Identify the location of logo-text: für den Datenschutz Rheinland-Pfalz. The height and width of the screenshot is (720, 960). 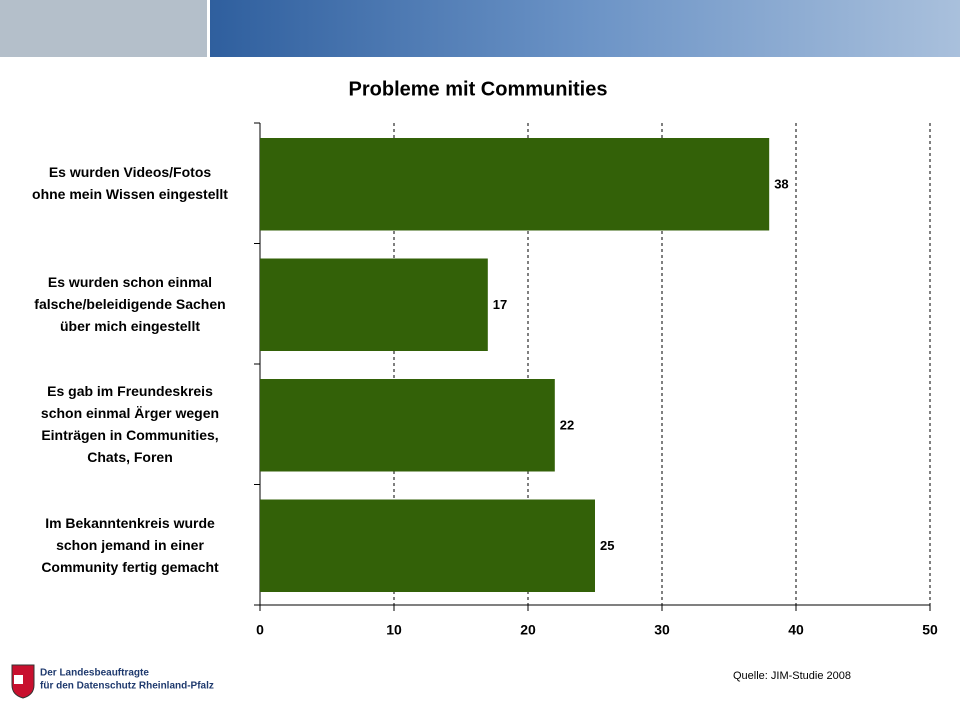
(127, 686).